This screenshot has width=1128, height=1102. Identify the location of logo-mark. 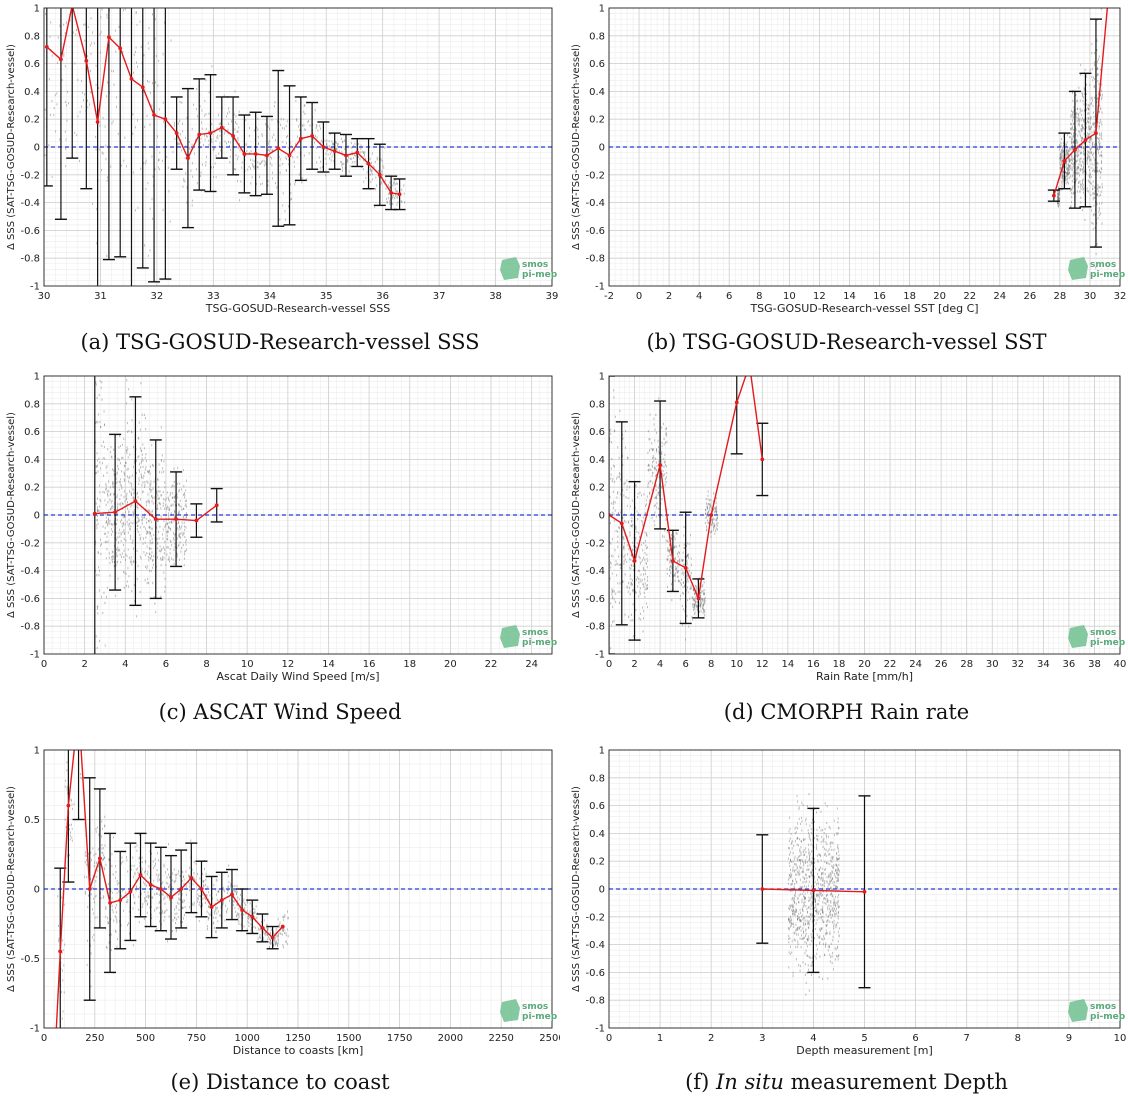
(510, 268).